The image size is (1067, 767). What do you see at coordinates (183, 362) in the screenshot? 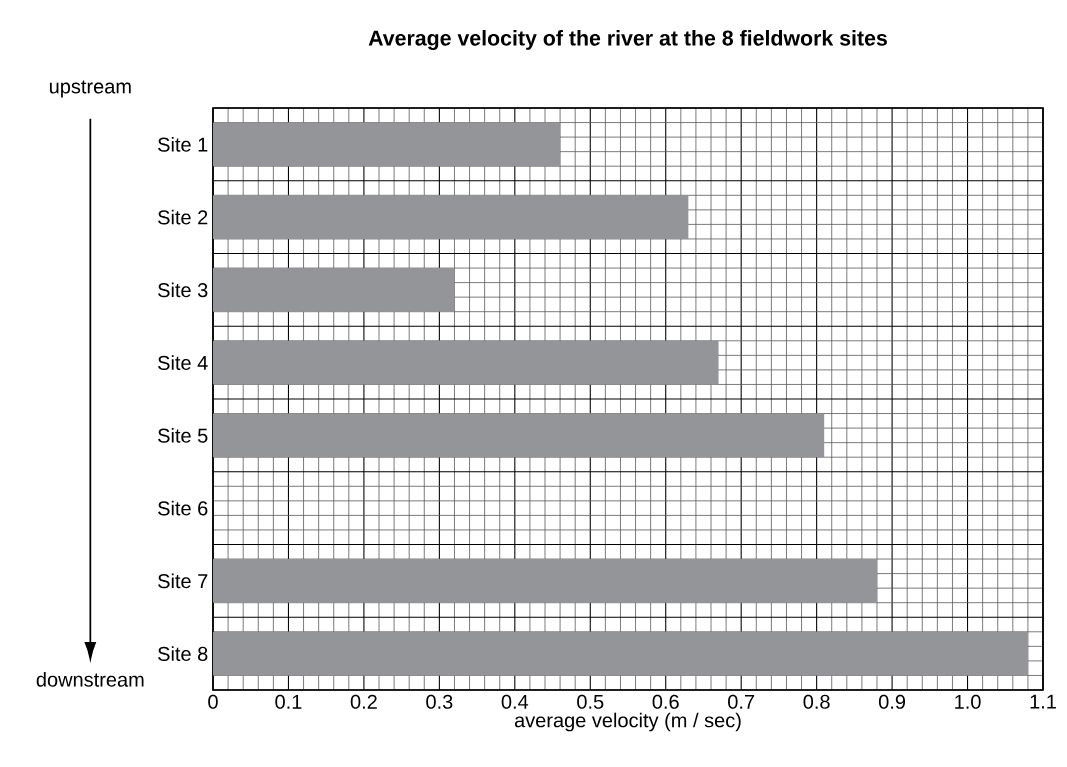
I see `y-tick-label: Site 4` at bounding box center [183, 362].